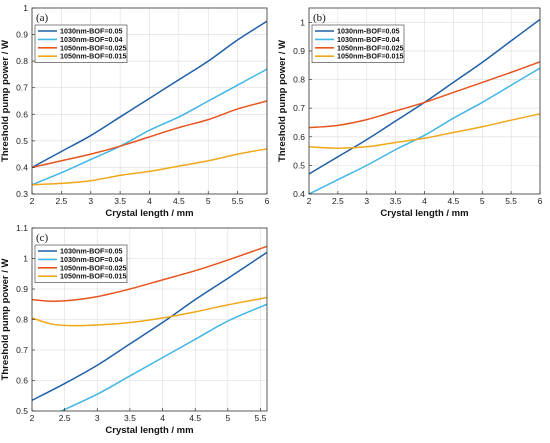 The height and width of the screenshot is (443, 550). What do you see at coordinates (22, 228) in the screenshot?
I see `y-tick-label: 1.1` at bounding box center [22, 228].